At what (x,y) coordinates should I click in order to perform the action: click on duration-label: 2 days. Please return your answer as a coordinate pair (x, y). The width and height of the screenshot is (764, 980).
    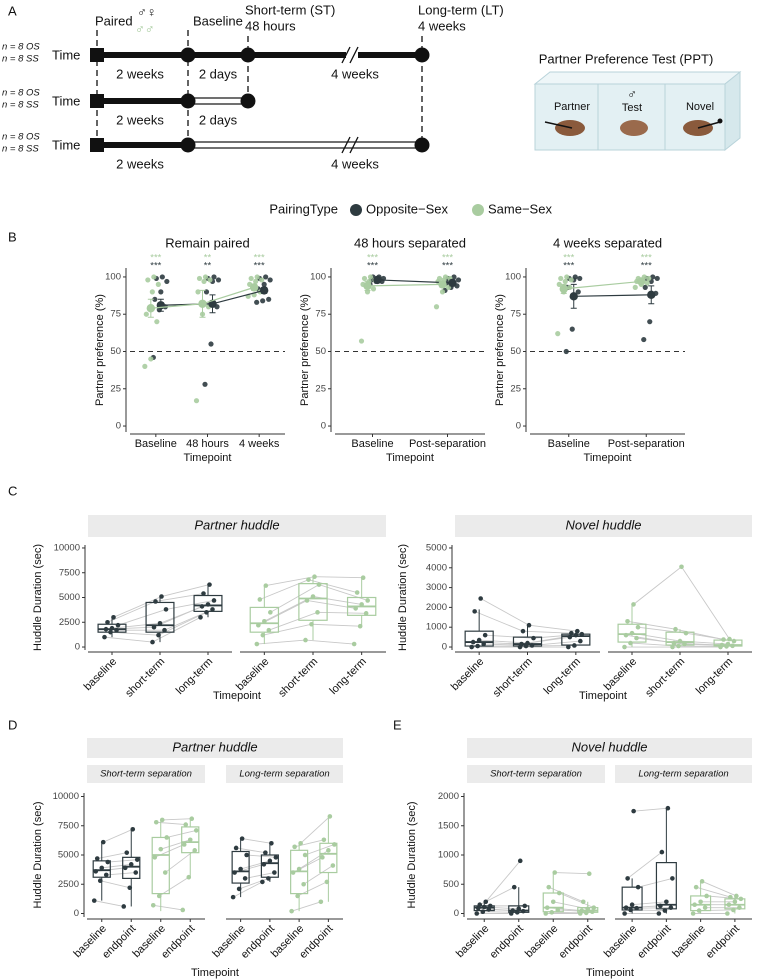
    Looking at the image, I should click on (218, 119).